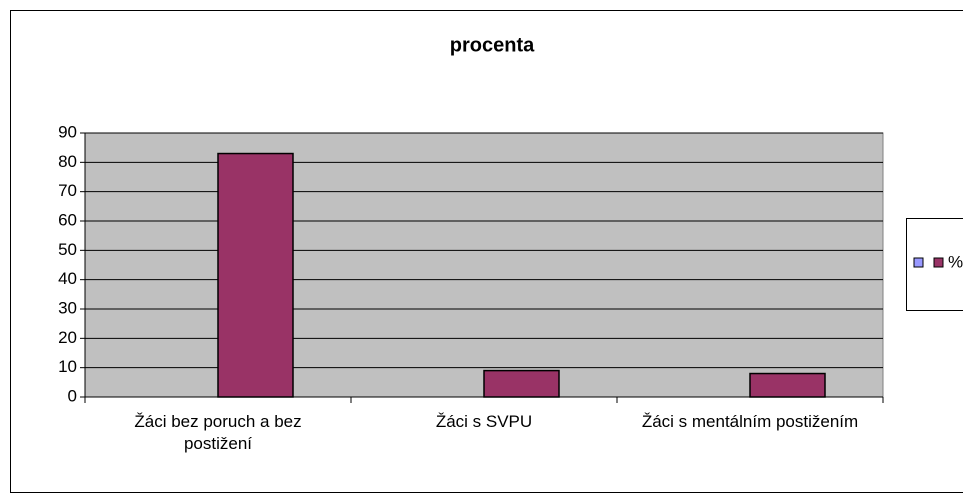 The height and width of the screenshot is (504, 963). Describe the element at coordinates (67, 161) in the screenshot. I see `y-tick-label: 80` at that location.